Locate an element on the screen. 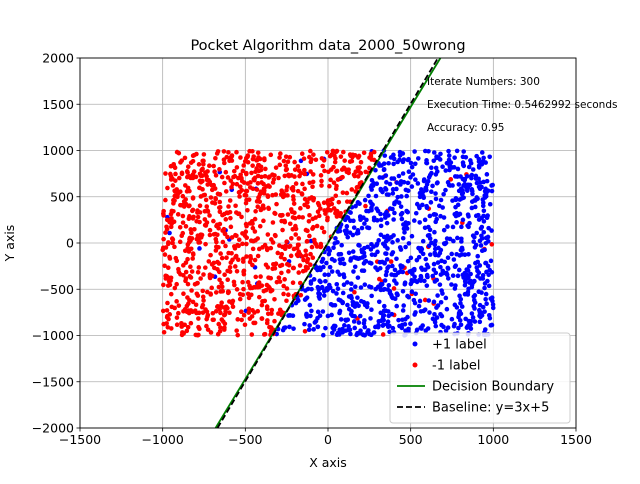 This screenshot has width=640, height=484. annotation-iterations: Iterate Numbers: 300 is located at coordinates (483, 82).